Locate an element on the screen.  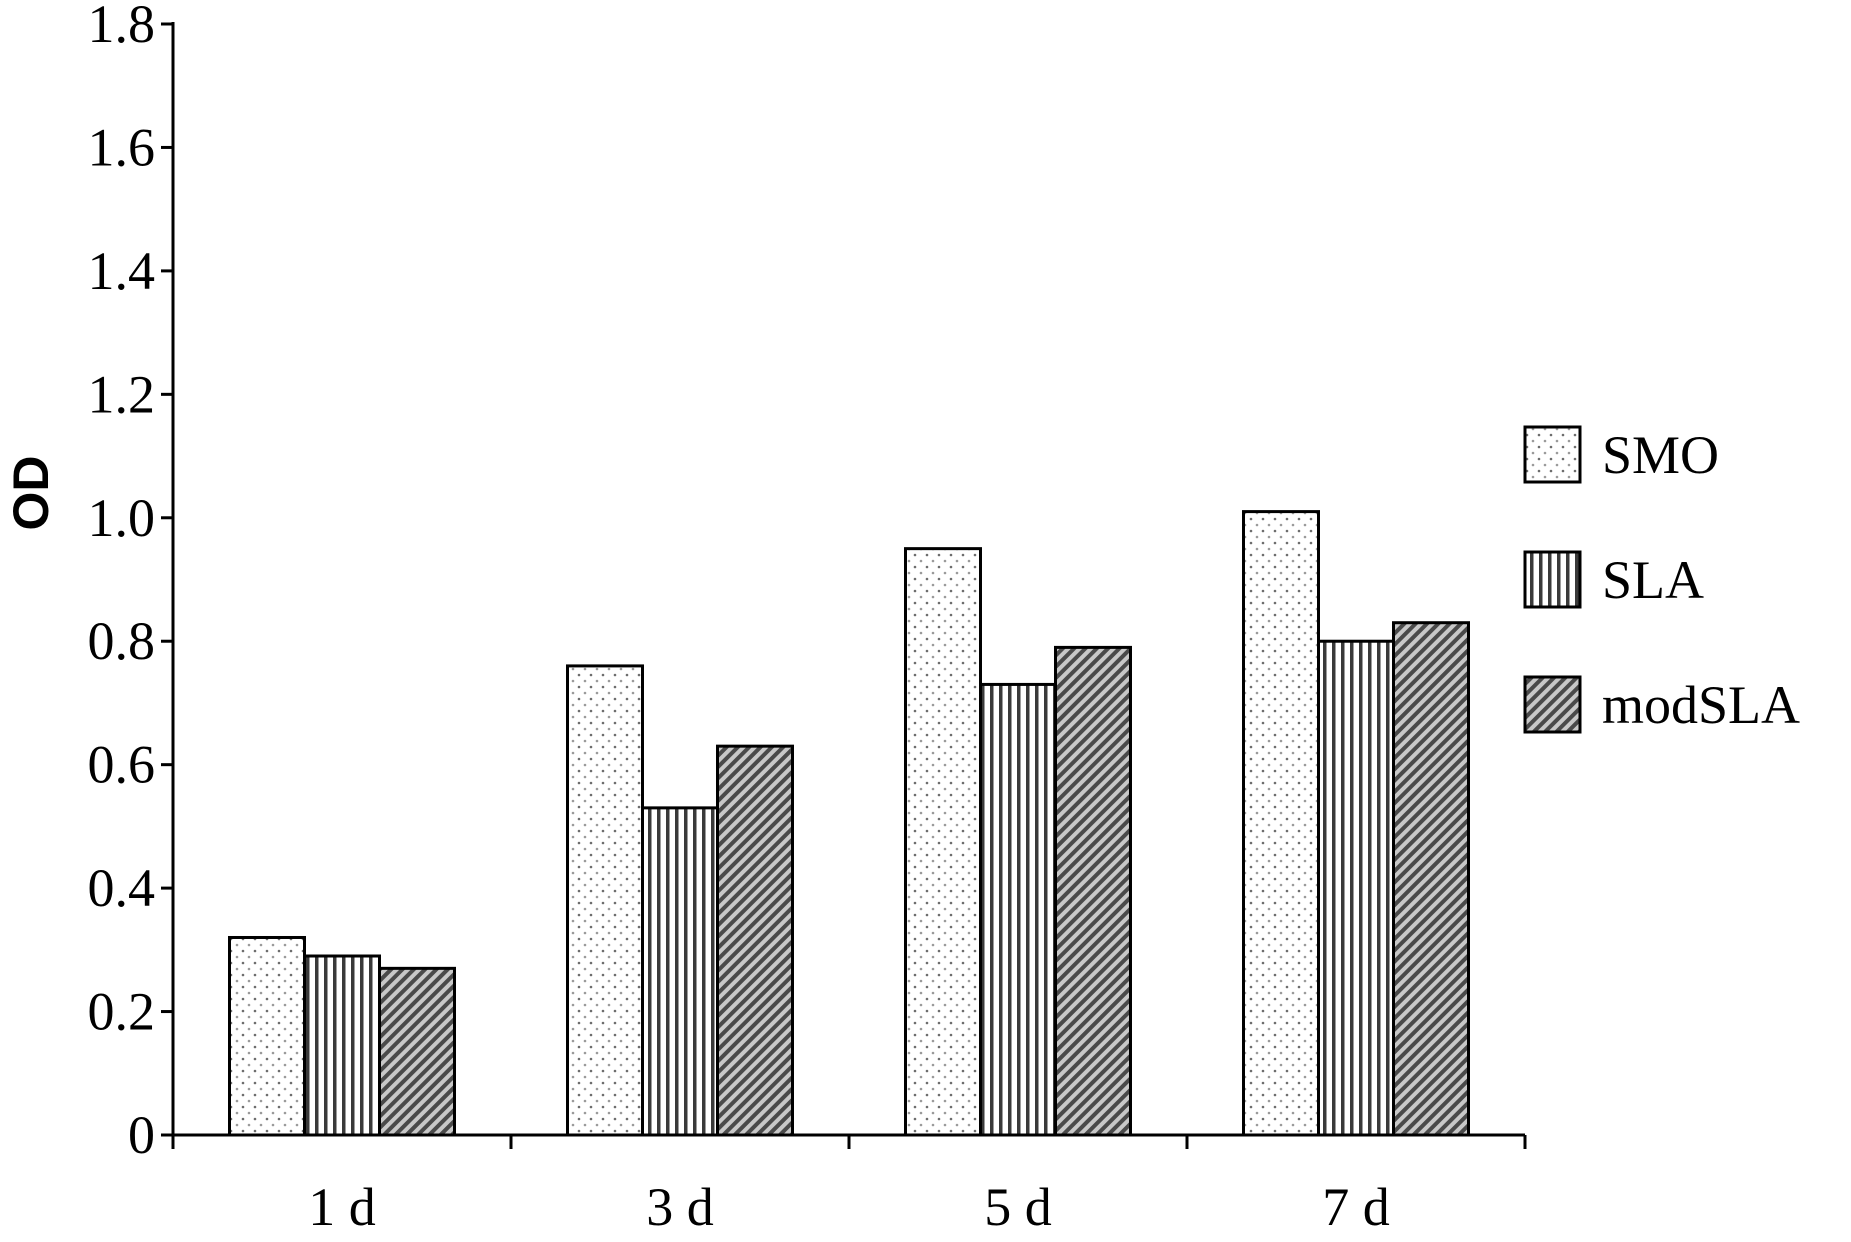
bar-SMO-1d is located at coordinates (267, 1036).